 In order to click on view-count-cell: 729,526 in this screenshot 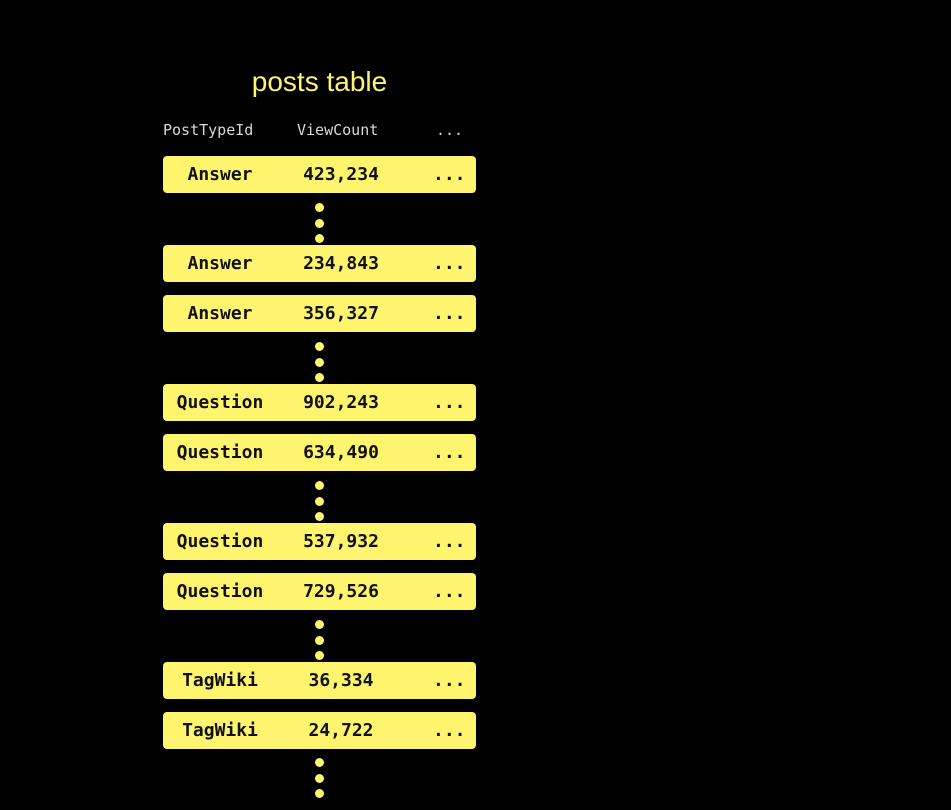, I will do `click(341, 591)`.